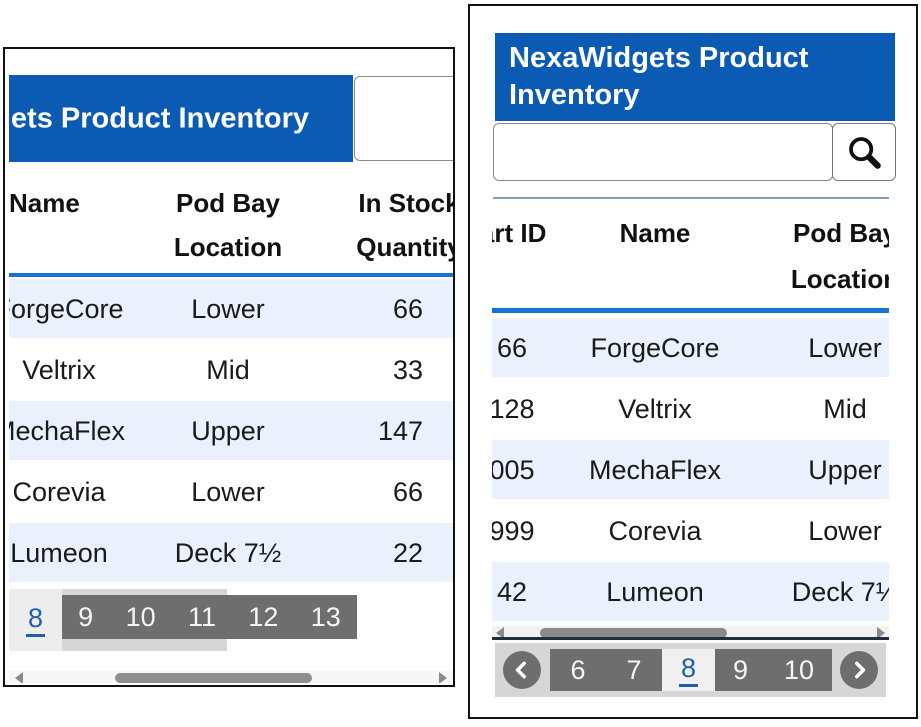 The image size is (921, 727). What do you see at coordinates (407, 553) in the screenshot?
I see `cell-quantity: 22` at bounding box center [407, 553].